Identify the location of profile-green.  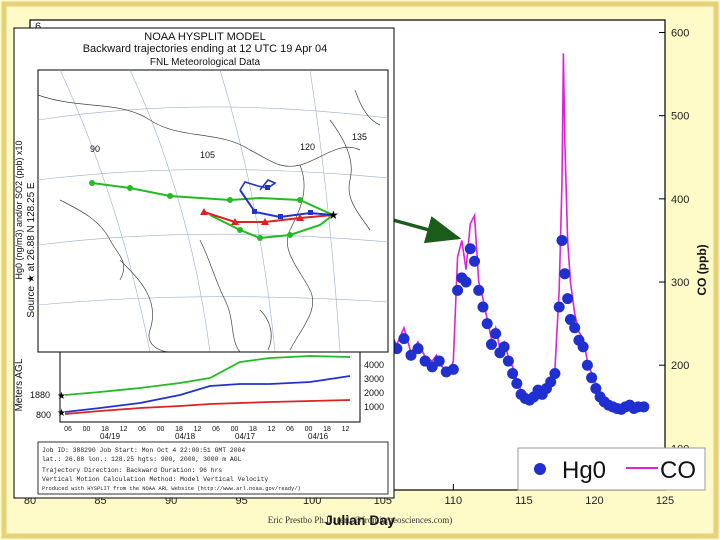
(207, 375).